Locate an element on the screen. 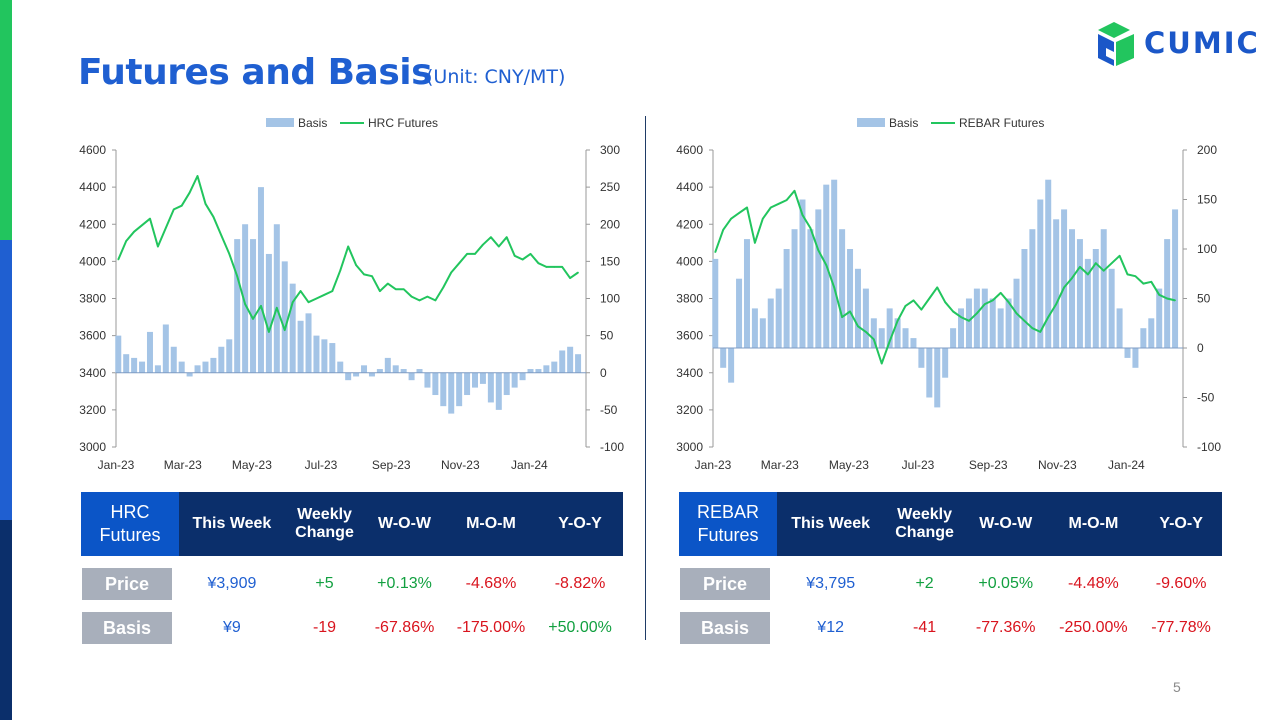 The width and height of the screenshot is (1280, 720). x-tick-label: Jul-23 is located at coordinates (918, 465).